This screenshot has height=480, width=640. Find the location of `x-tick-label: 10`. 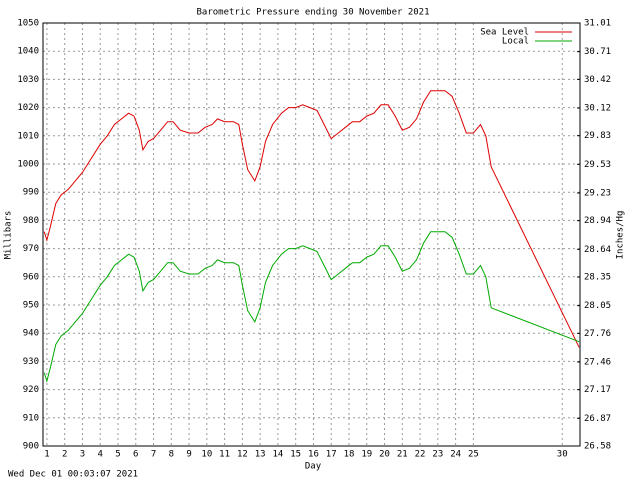

x-tick-label: 10 is located at coordinates (206, 455).